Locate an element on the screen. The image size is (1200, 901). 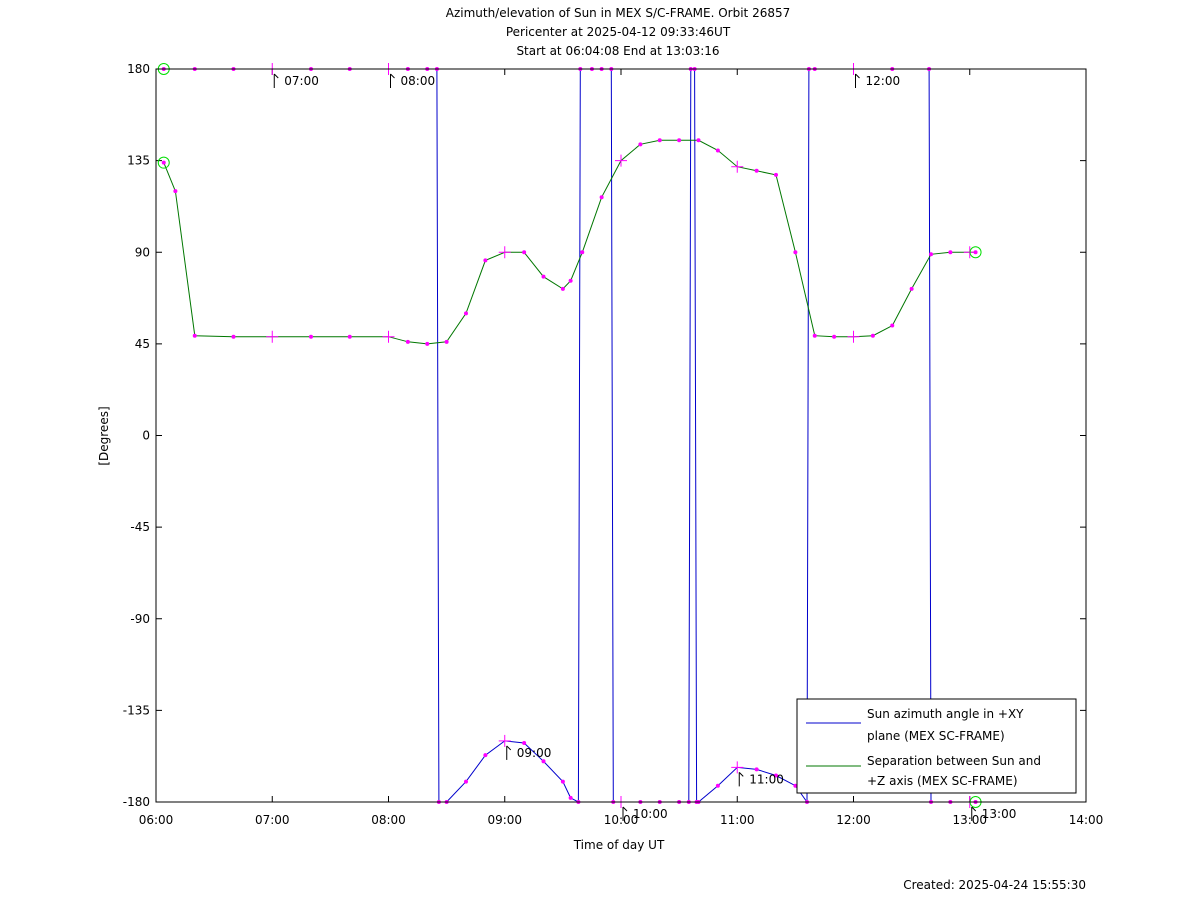
y-tick-label-5: -45 is located at coordinates (140, 527).